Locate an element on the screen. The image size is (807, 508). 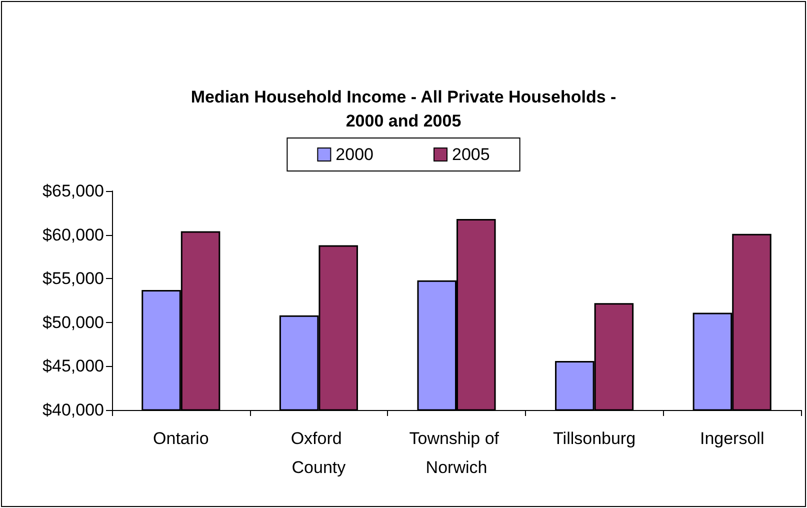
y-tick-label: $65,000 is located at coordinates (73, 191).